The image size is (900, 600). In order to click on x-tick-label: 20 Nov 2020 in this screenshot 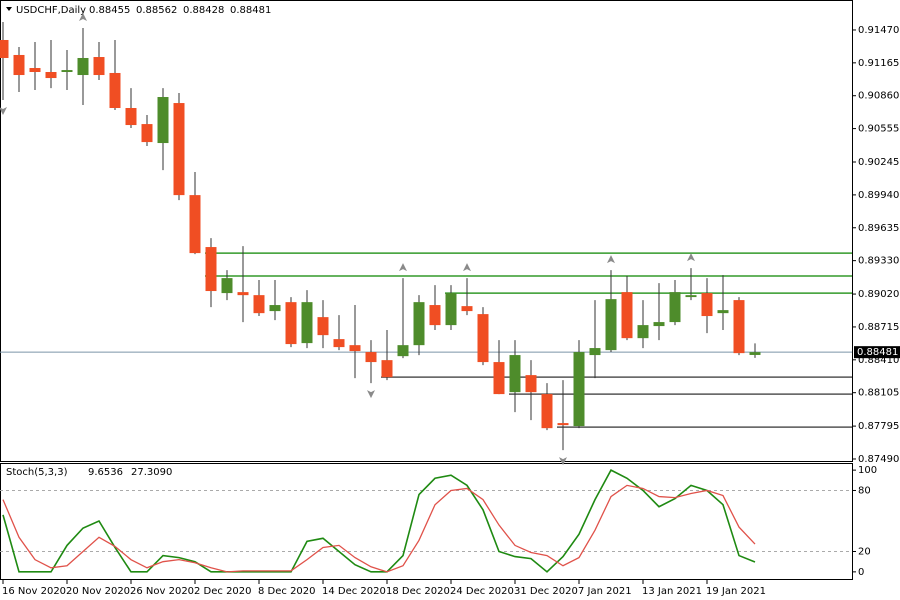, I will do `click(98, 591)`.